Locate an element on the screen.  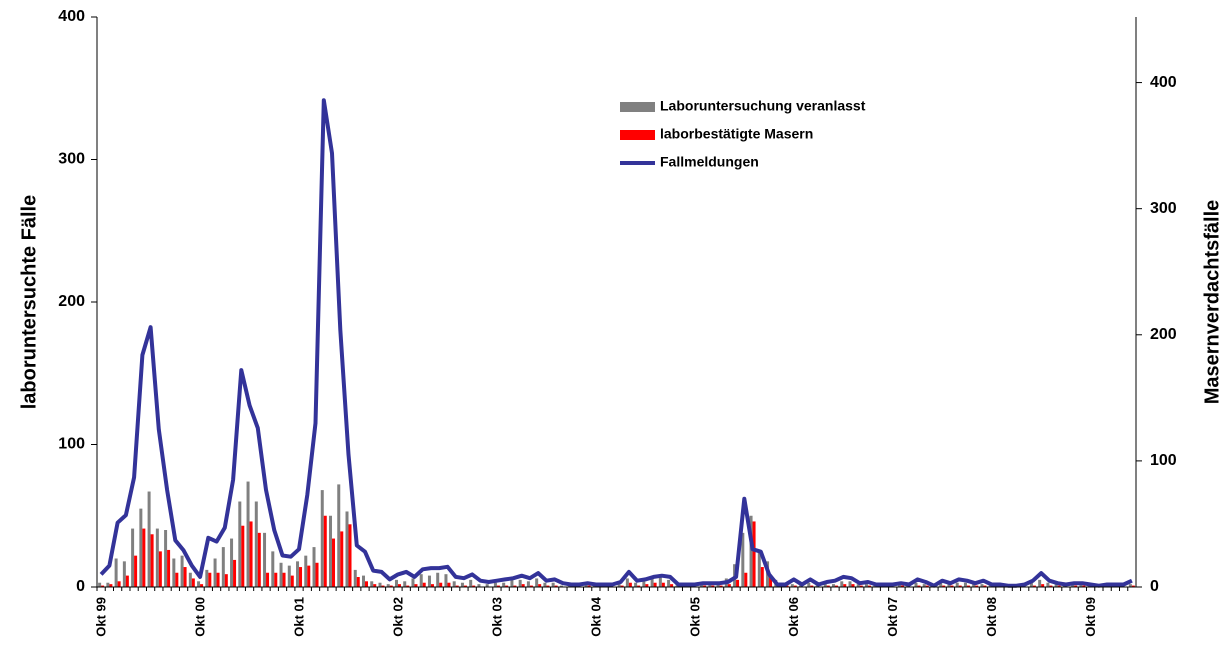
legend-marker is located at coordinates (637, 107).